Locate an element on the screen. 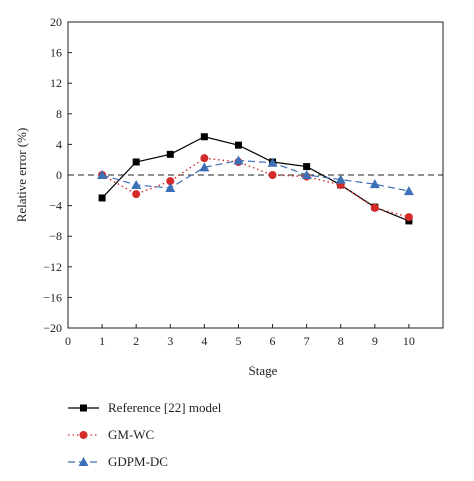 The width and height of the screenshot is (474, 481). x-tick-label: 3 is located at coordinates (170, 341).